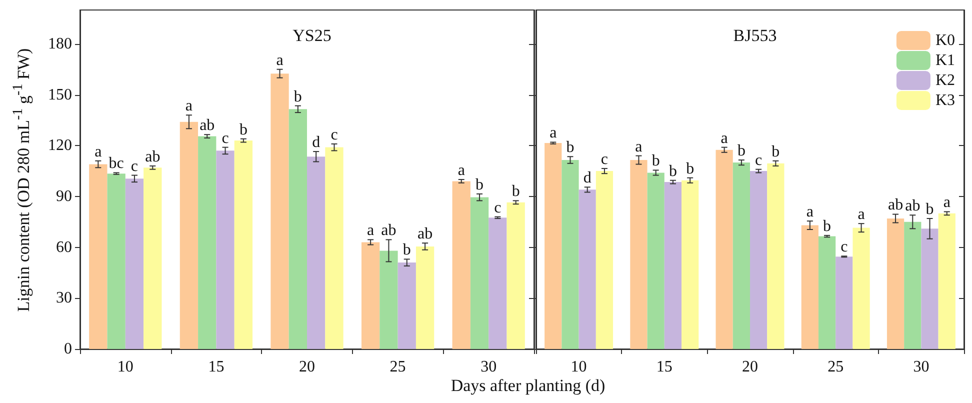 The height and width of the screenshot is (403, 972). What do you see at coordinates (64, 247) in the screenshot?
I see `y-tick-label: 60` at bounding box center [64, 247].